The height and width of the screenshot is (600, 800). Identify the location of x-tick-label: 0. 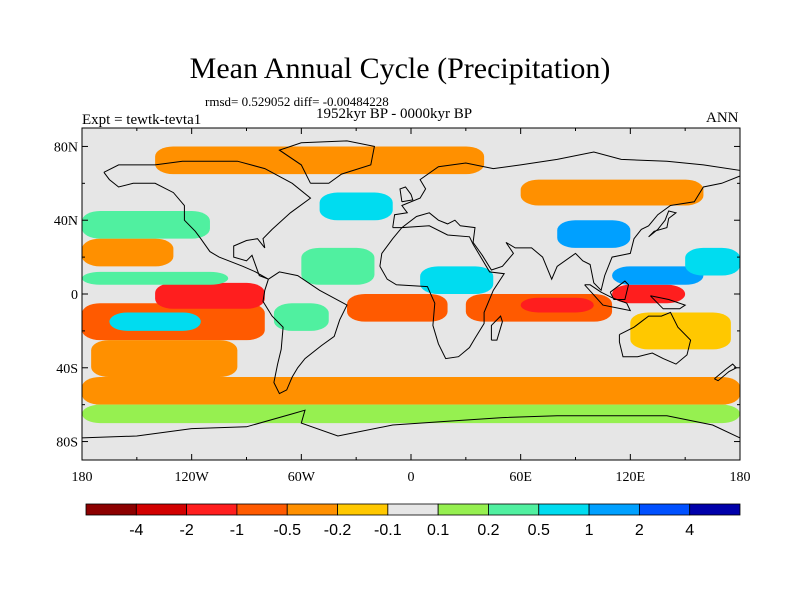
(411, 477).